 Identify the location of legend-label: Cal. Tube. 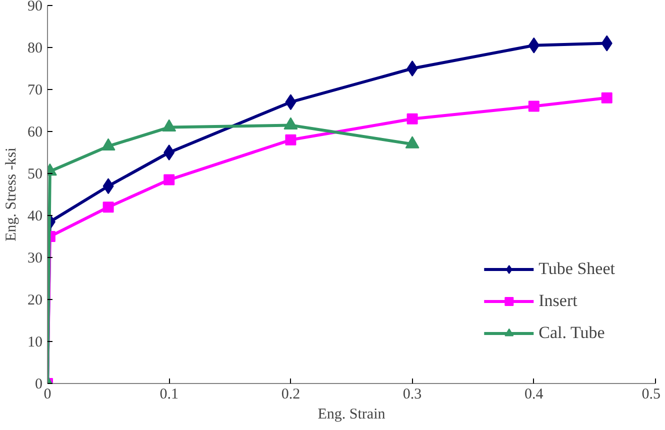
(571, 333).